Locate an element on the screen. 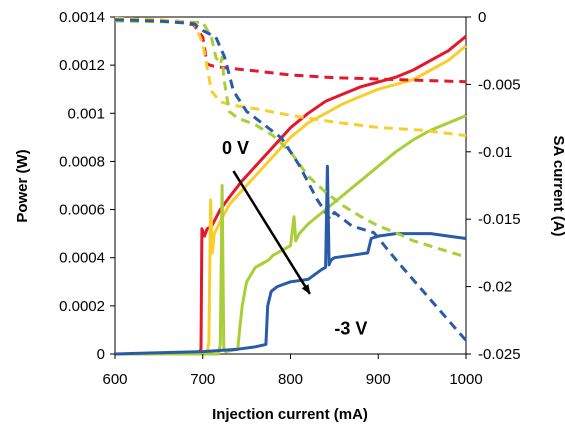 The width and height of the screenshot is (565, 430). y-tick-label: 0.0006 is located at coordinates (82, 210).